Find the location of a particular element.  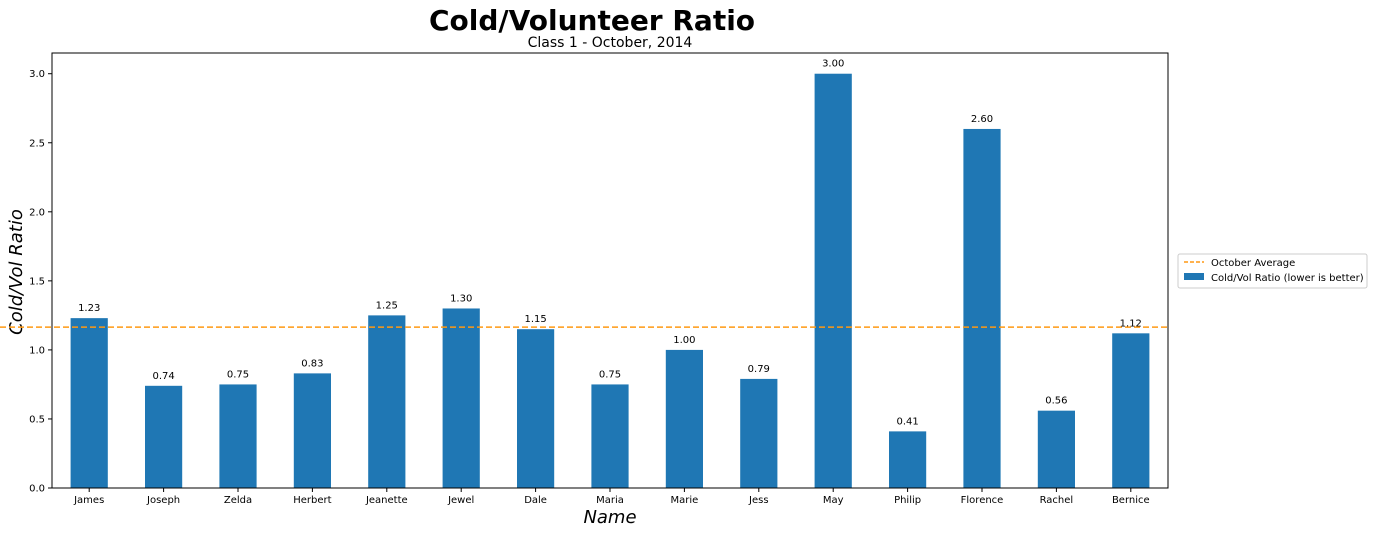

legend-series-label: Cold/Vol Ratio (lower is better) is located at coordinates (1287, 278).